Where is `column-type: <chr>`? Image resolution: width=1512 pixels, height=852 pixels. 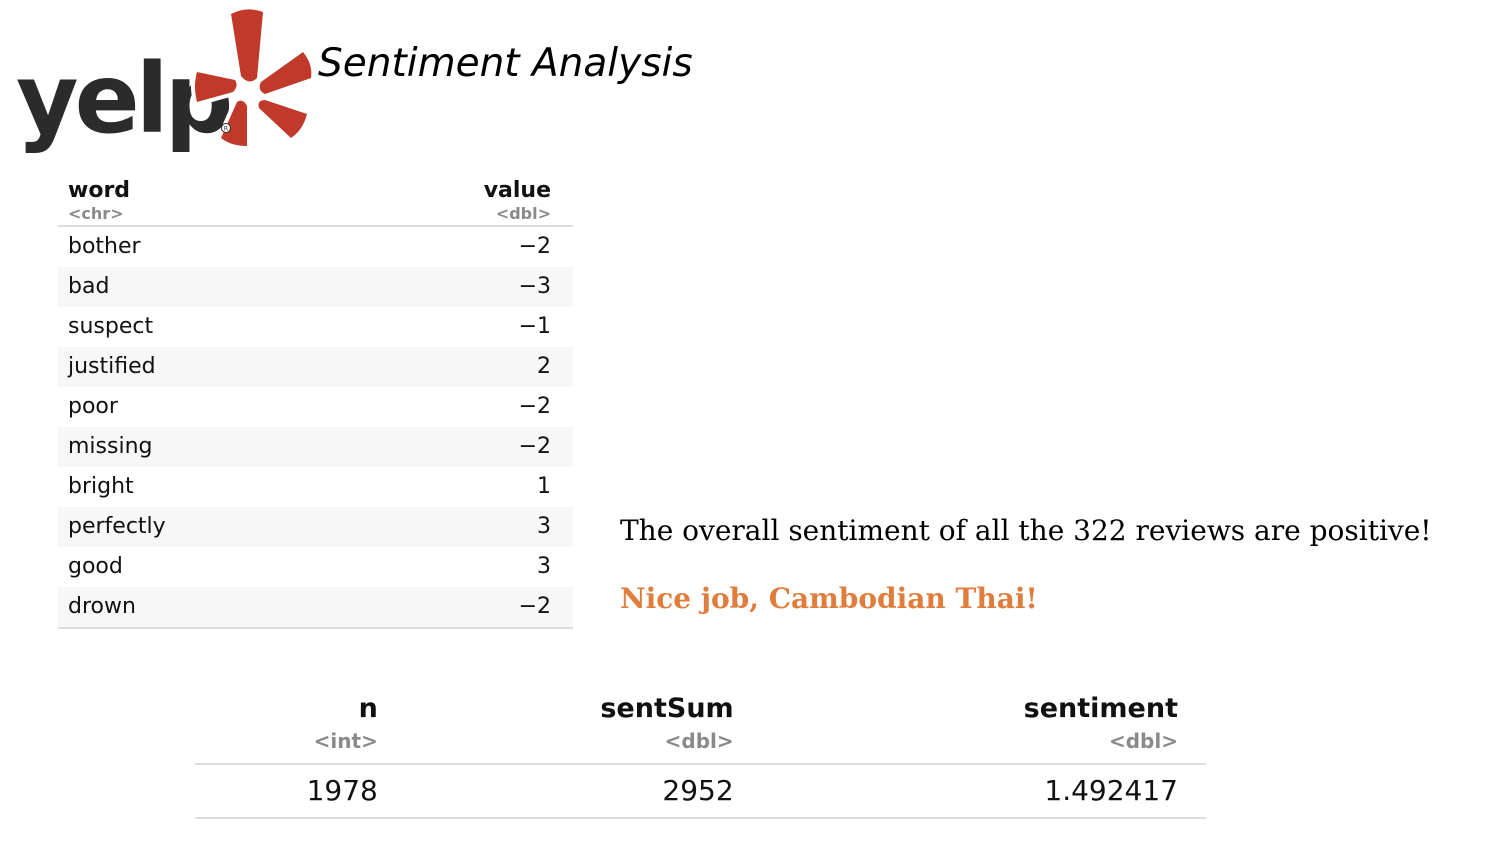
column-type: <chr> is located at coordinates (96, 213).